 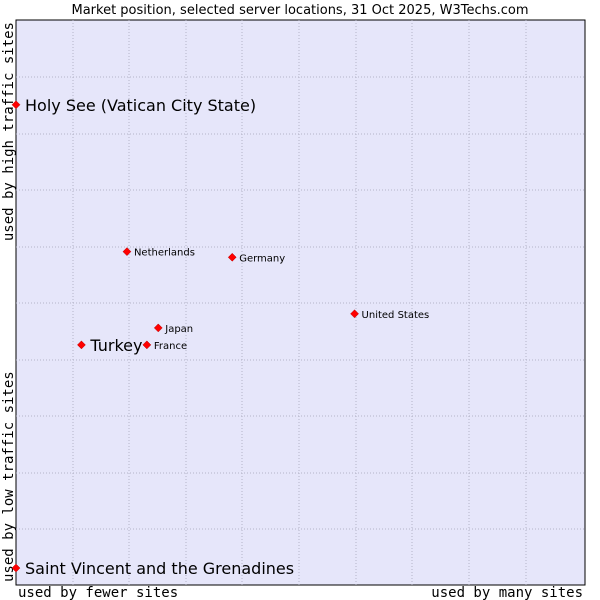 What do you see at coordinates (9, 131) in the screenshot?
I see `y-axis-label-top: used by high traffic sites` at bounding box center [9, 131].